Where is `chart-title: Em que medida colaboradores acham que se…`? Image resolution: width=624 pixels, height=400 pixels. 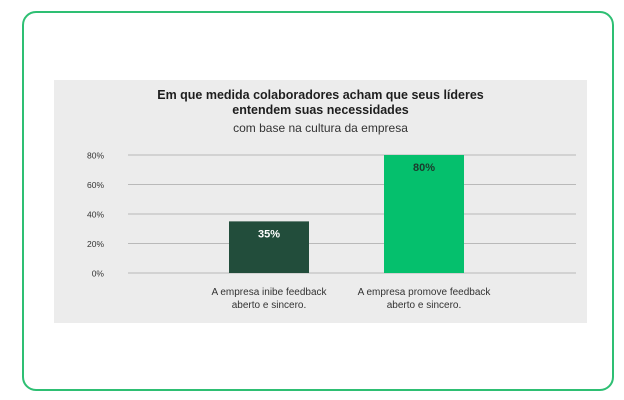
chart-title: Em que medida colaboradores acham que se… is located at coordinates (320, 103).